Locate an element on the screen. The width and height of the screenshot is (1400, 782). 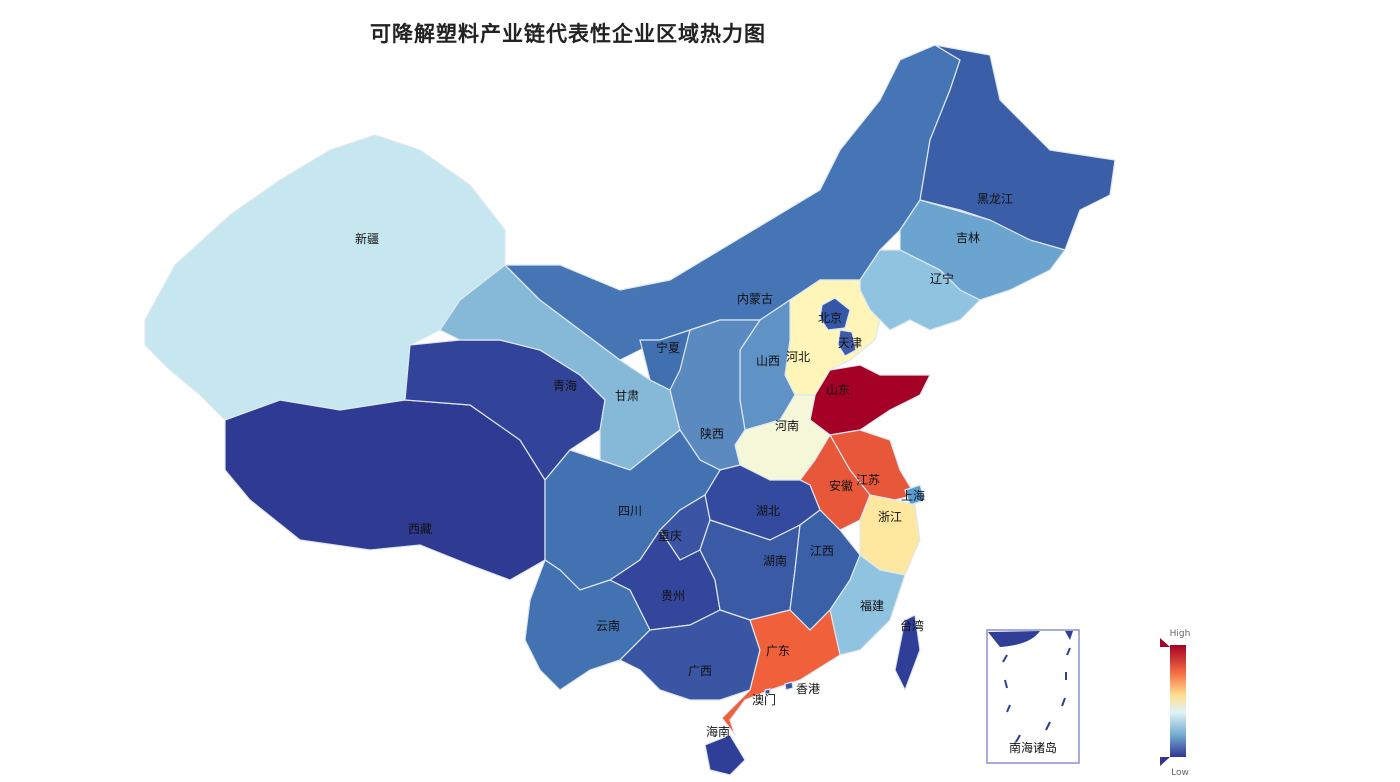
region-label-chongqing: 重庆 is located at coordinates (670, 536).